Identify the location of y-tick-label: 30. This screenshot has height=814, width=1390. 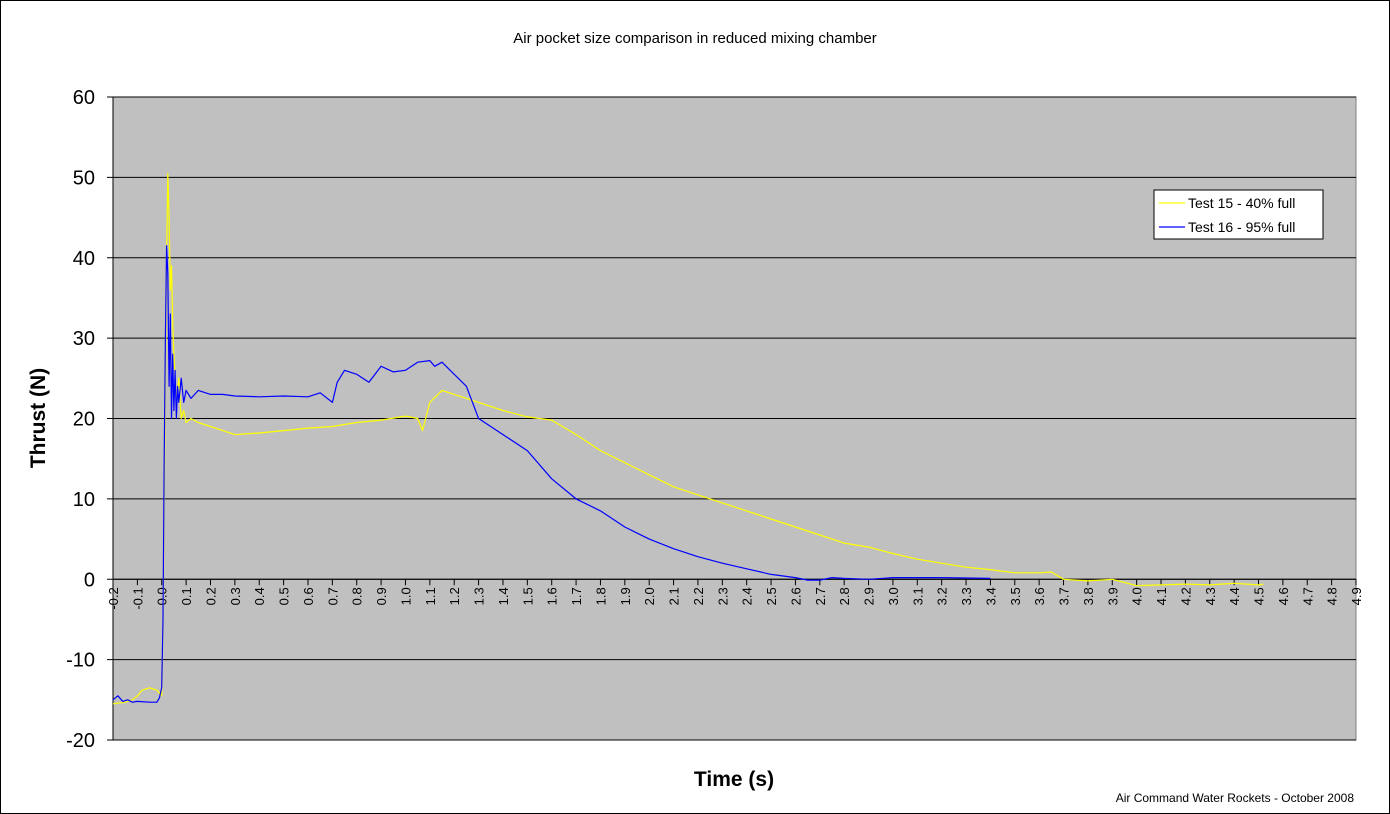
(84, 339).